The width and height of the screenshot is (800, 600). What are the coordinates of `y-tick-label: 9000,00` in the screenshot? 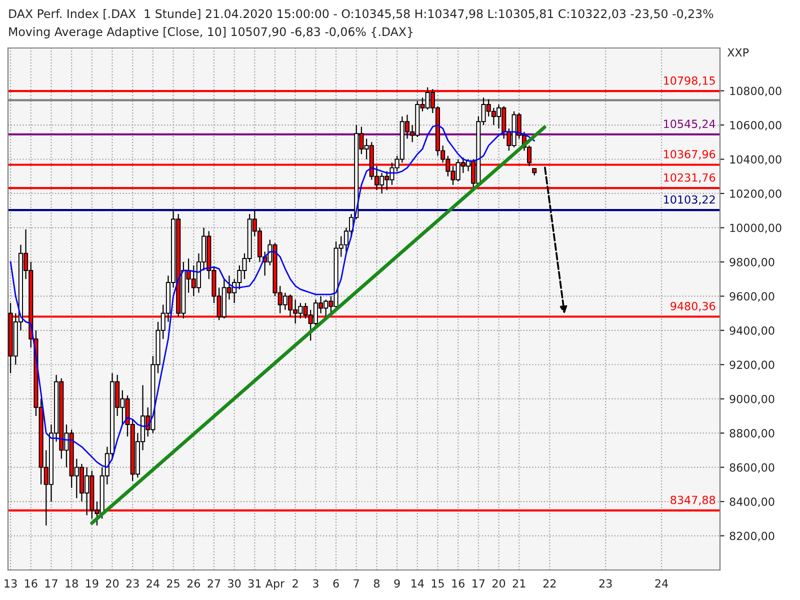 It's located at (752, 399).